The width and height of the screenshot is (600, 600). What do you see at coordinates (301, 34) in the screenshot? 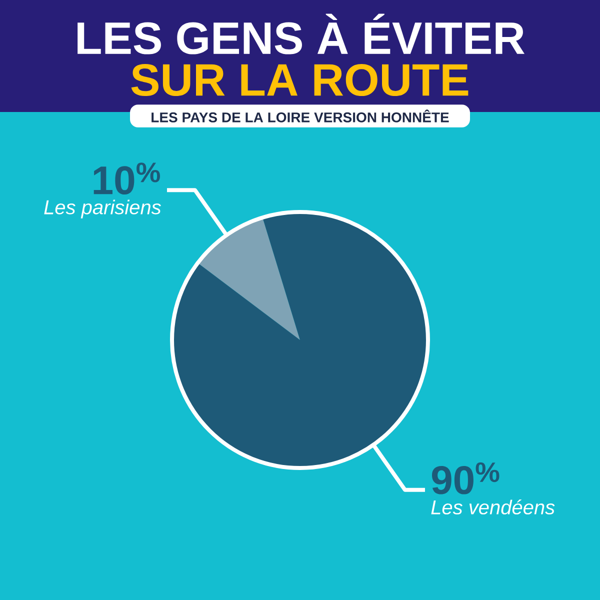
I see `chart-title: LES GENS À ÉVITER` at bounding box center [301, 34].